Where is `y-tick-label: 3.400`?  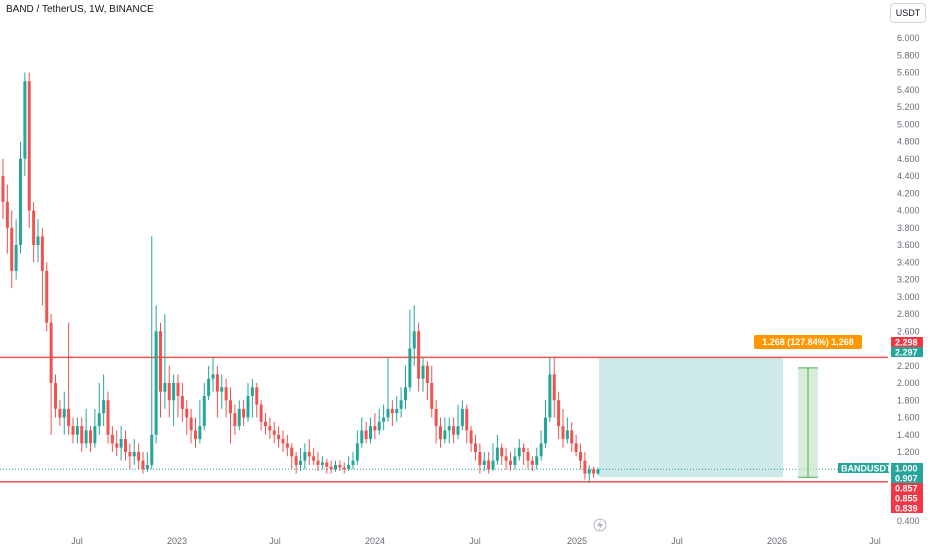
y-tick-label: 3.400 is located at coordinates (908, 262).